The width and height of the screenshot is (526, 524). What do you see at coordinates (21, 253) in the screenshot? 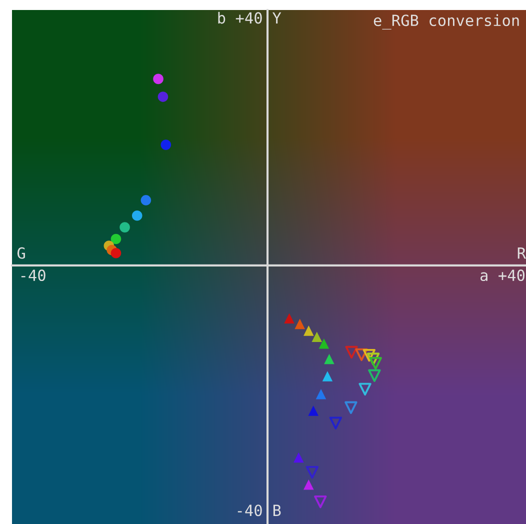
I see `annotation: G` at bounding box center [21, 253].